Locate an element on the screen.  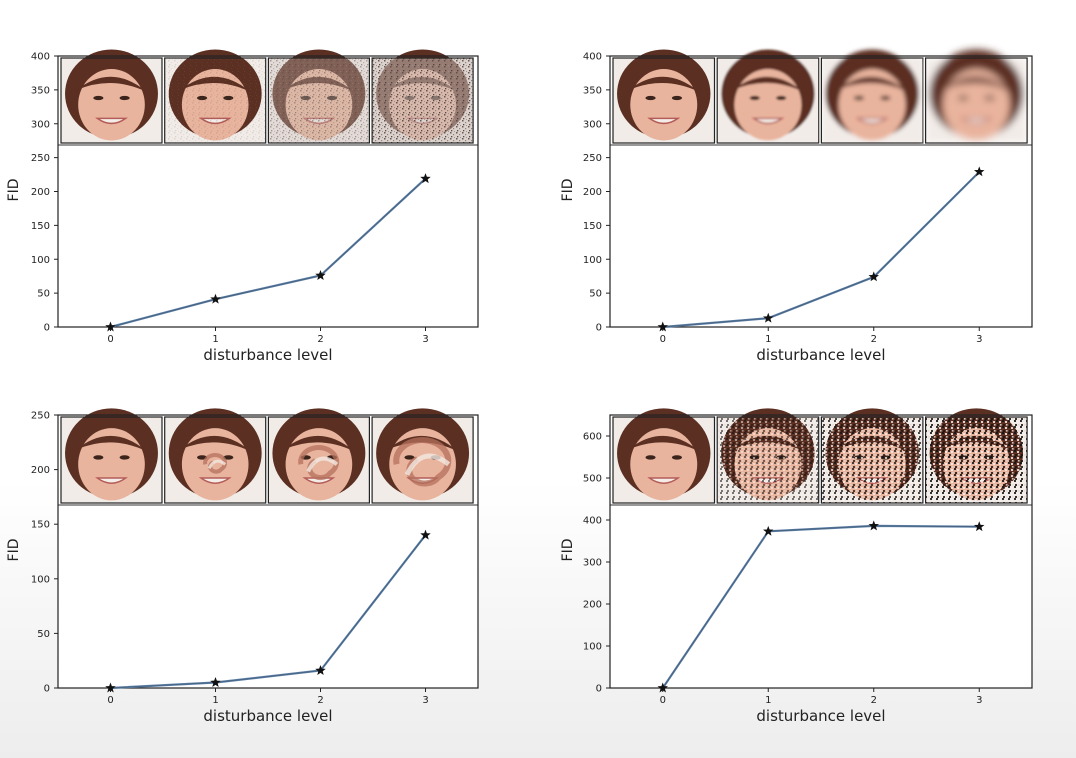
y-tick-label: 600 is located at coordinates (592, 437).